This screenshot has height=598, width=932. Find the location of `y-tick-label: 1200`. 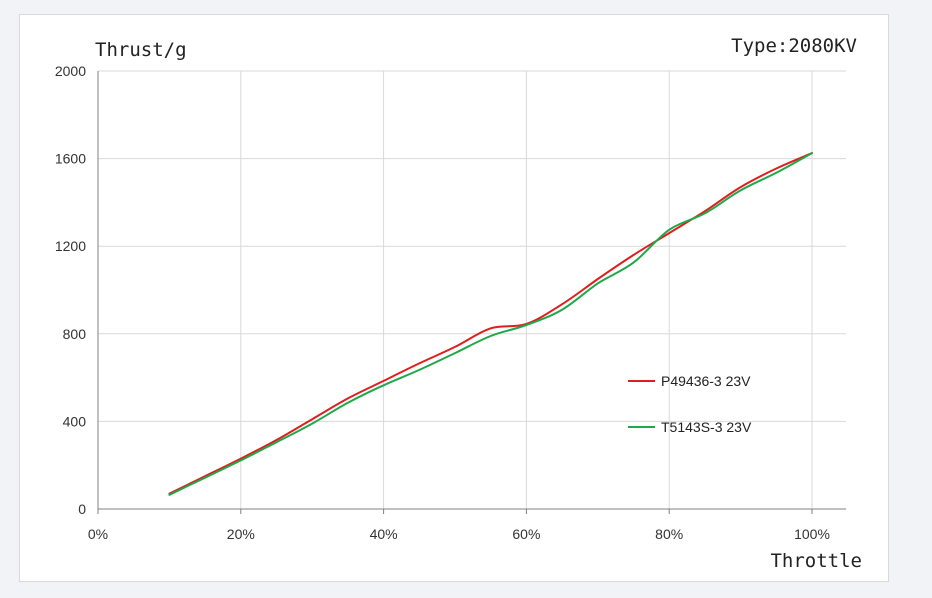

y-tick-label: 1200 is located at coordinates (70, 246).